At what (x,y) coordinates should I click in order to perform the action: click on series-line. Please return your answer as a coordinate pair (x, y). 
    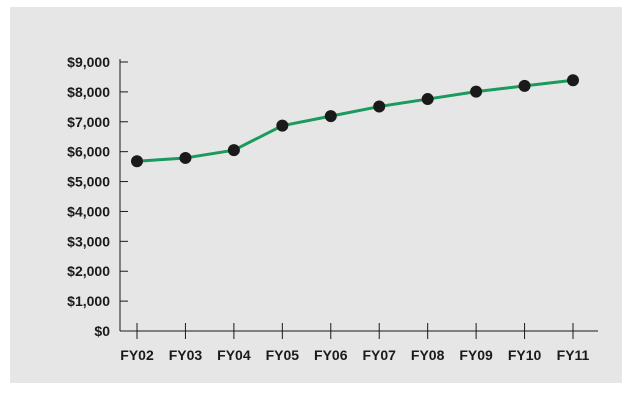
    Looking at the image, I should click on (355, 120).